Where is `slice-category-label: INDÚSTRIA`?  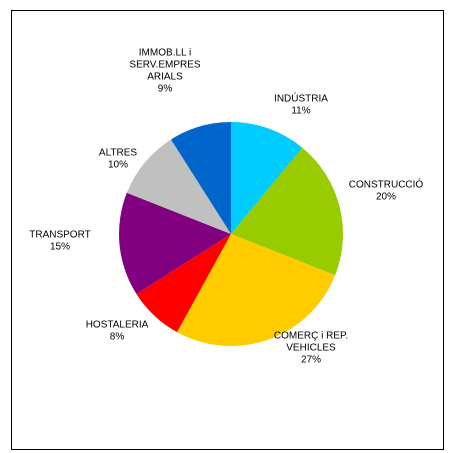 slice-category-label: INDÚSTRIA is located at coordinates (301, 98).